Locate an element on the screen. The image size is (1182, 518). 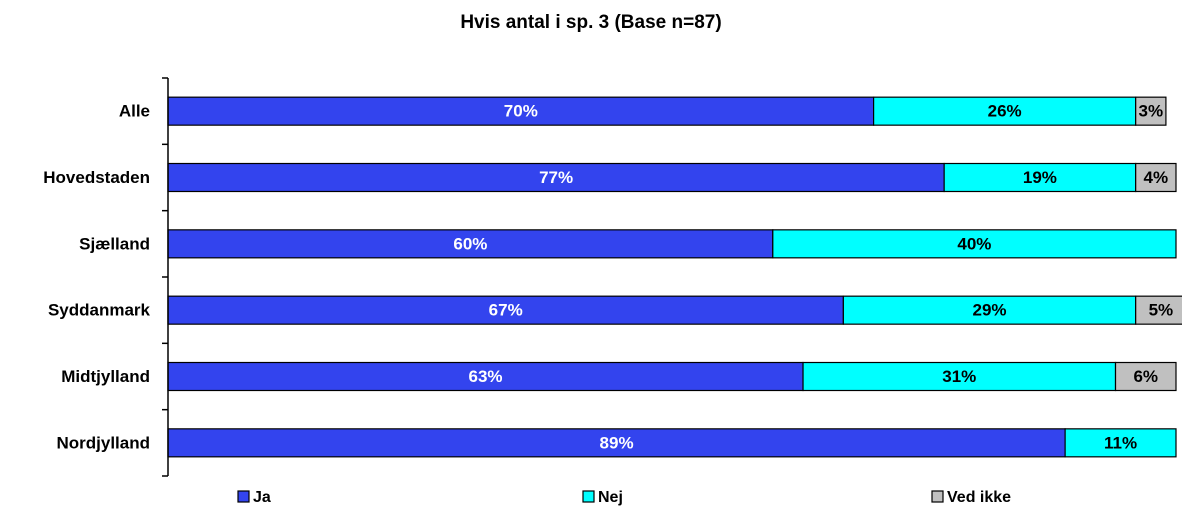
data-label: 3% is located at coordinates (1151, 111).